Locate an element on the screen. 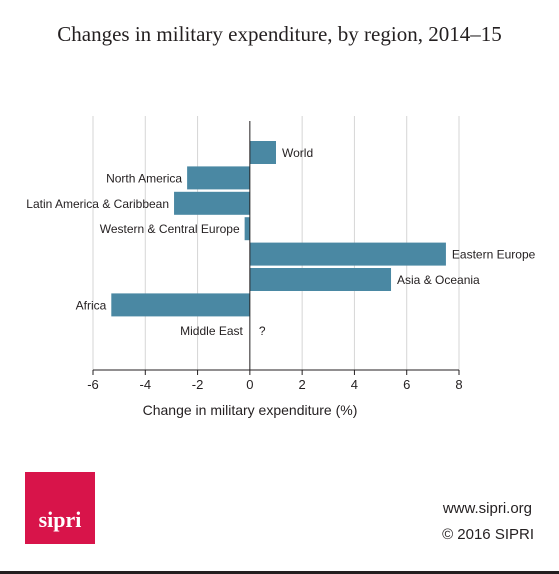 The height and width of the screenshot is (574, 559). category-label: North America is located at coordinates (144, 178).